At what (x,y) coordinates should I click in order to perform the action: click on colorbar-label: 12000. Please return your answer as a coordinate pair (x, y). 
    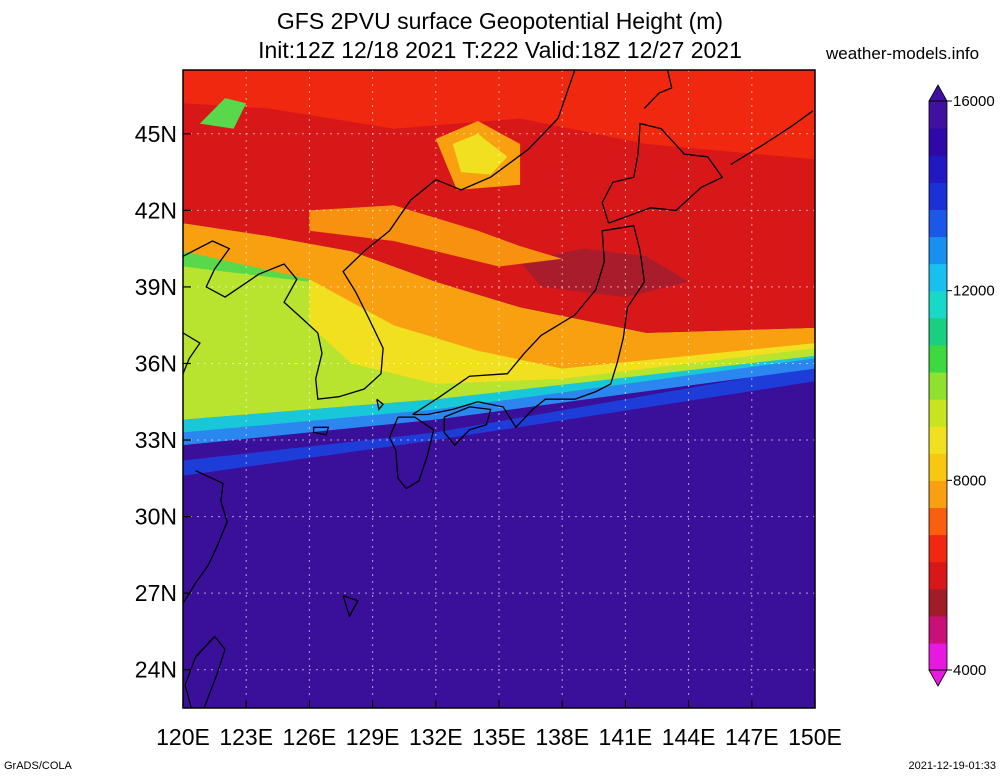
    Looking at the image, I should click on (974, 291).